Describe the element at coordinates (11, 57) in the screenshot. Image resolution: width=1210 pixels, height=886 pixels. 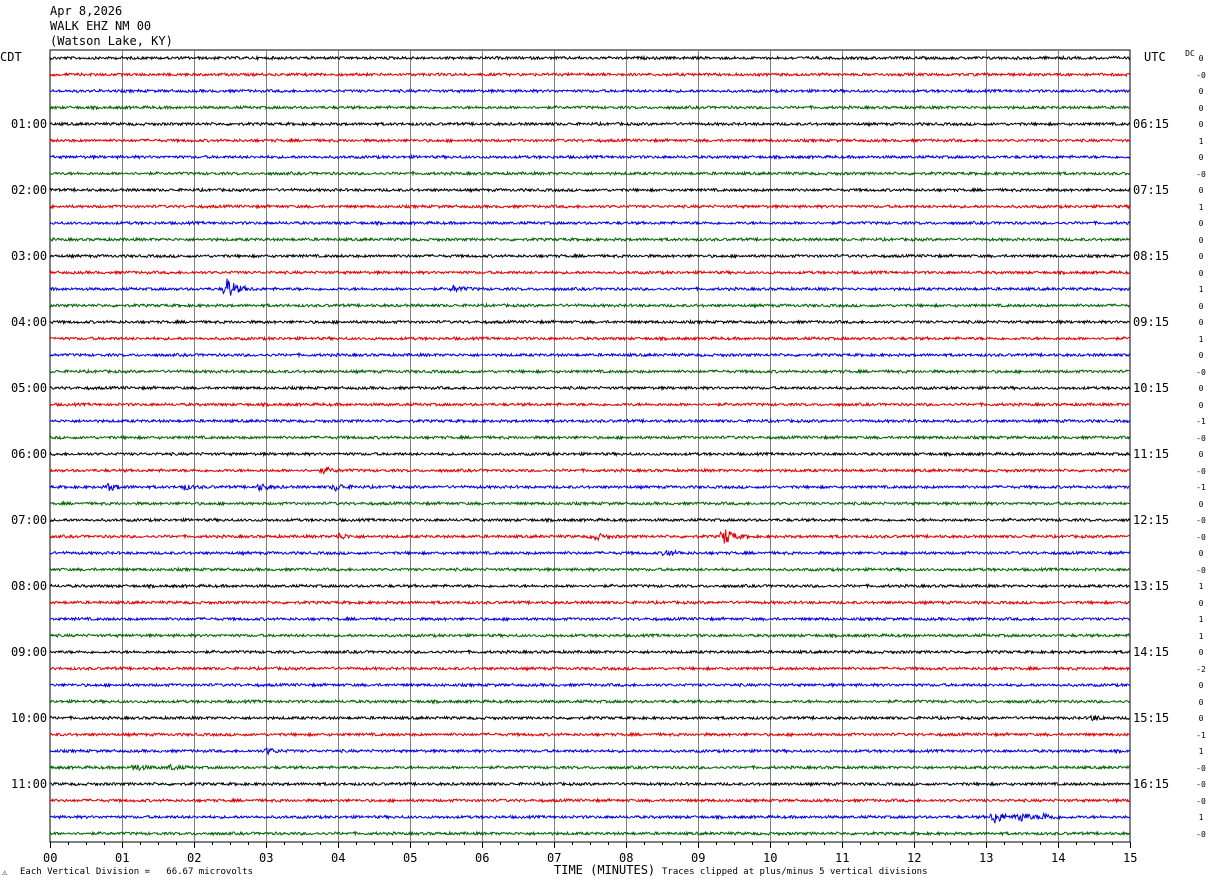
I see `left-timezone-label: CDT` at that location.